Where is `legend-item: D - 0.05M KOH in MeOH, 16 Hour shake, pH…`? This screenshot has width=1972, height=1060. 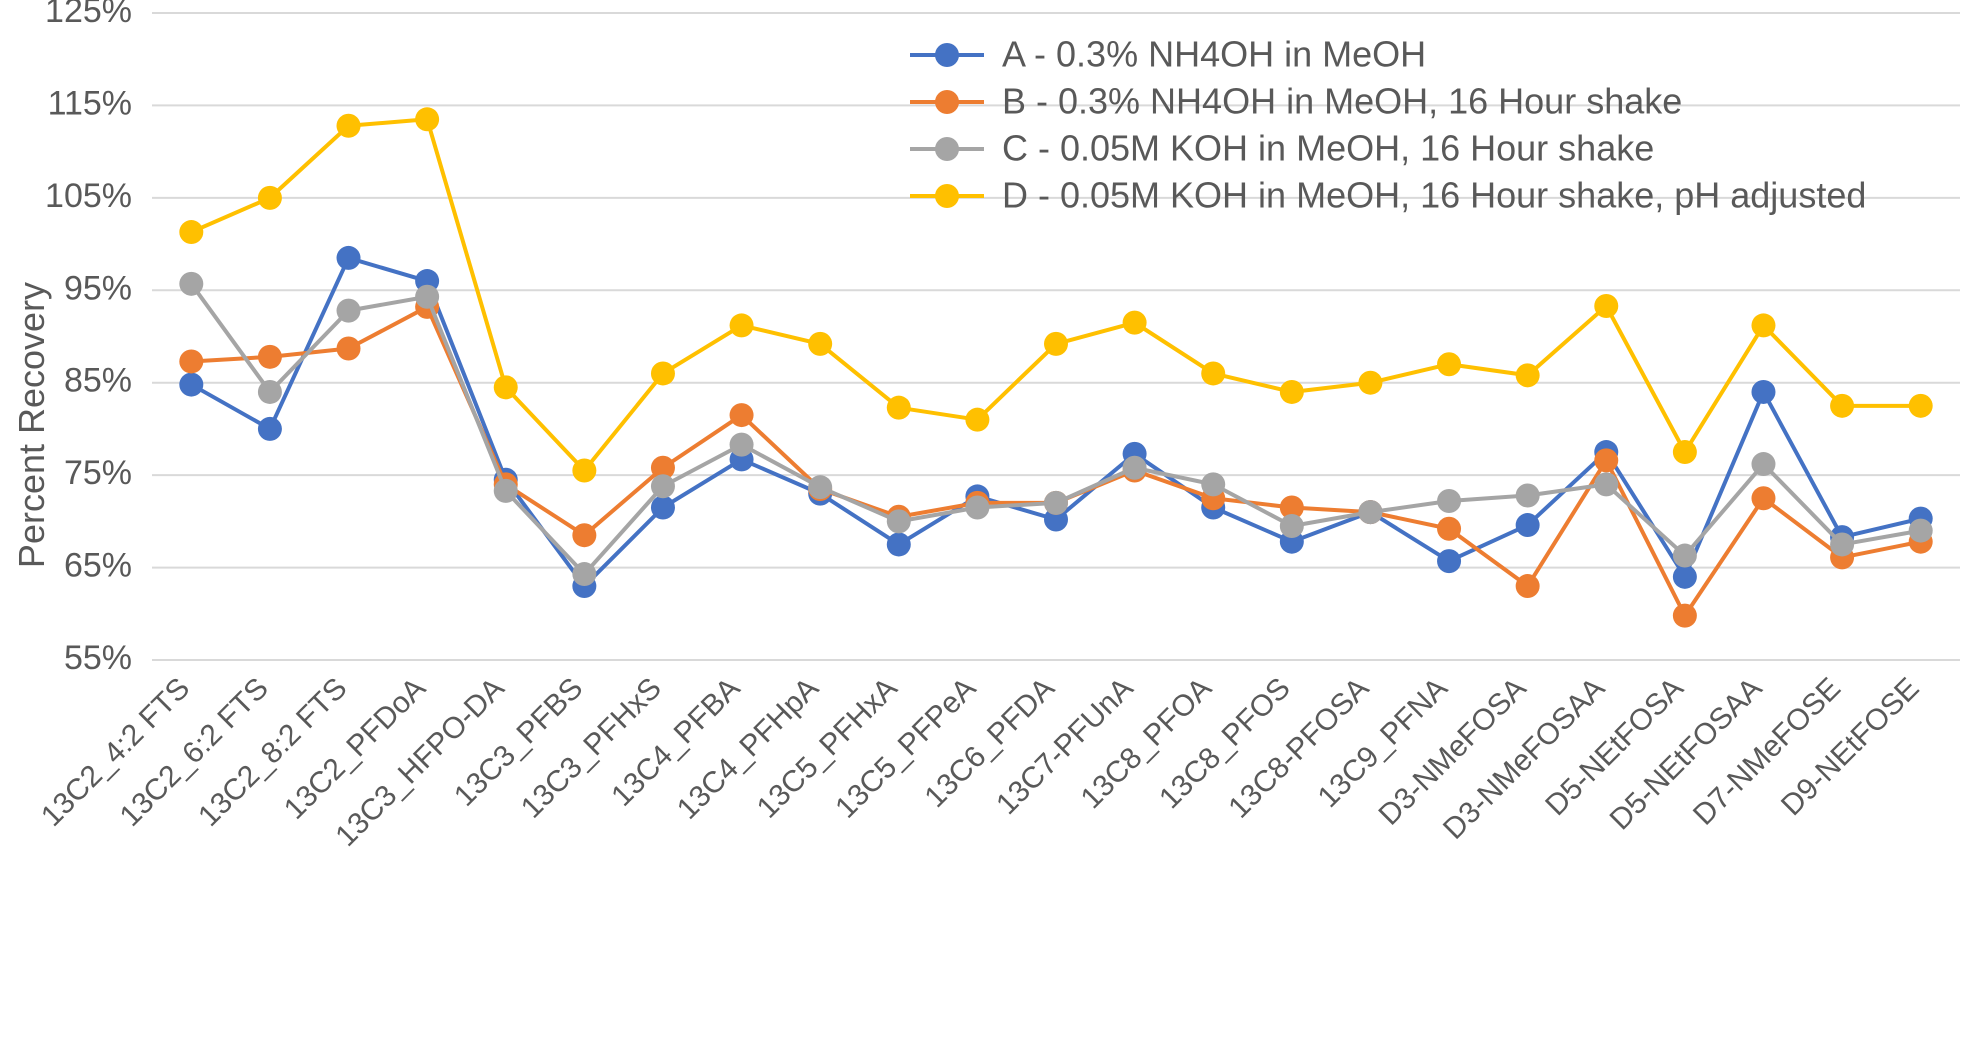 legend-item: D - 0.05M KOH in MeOH, 16 Hour shake, pH… is located at coordinates (1388, 195).